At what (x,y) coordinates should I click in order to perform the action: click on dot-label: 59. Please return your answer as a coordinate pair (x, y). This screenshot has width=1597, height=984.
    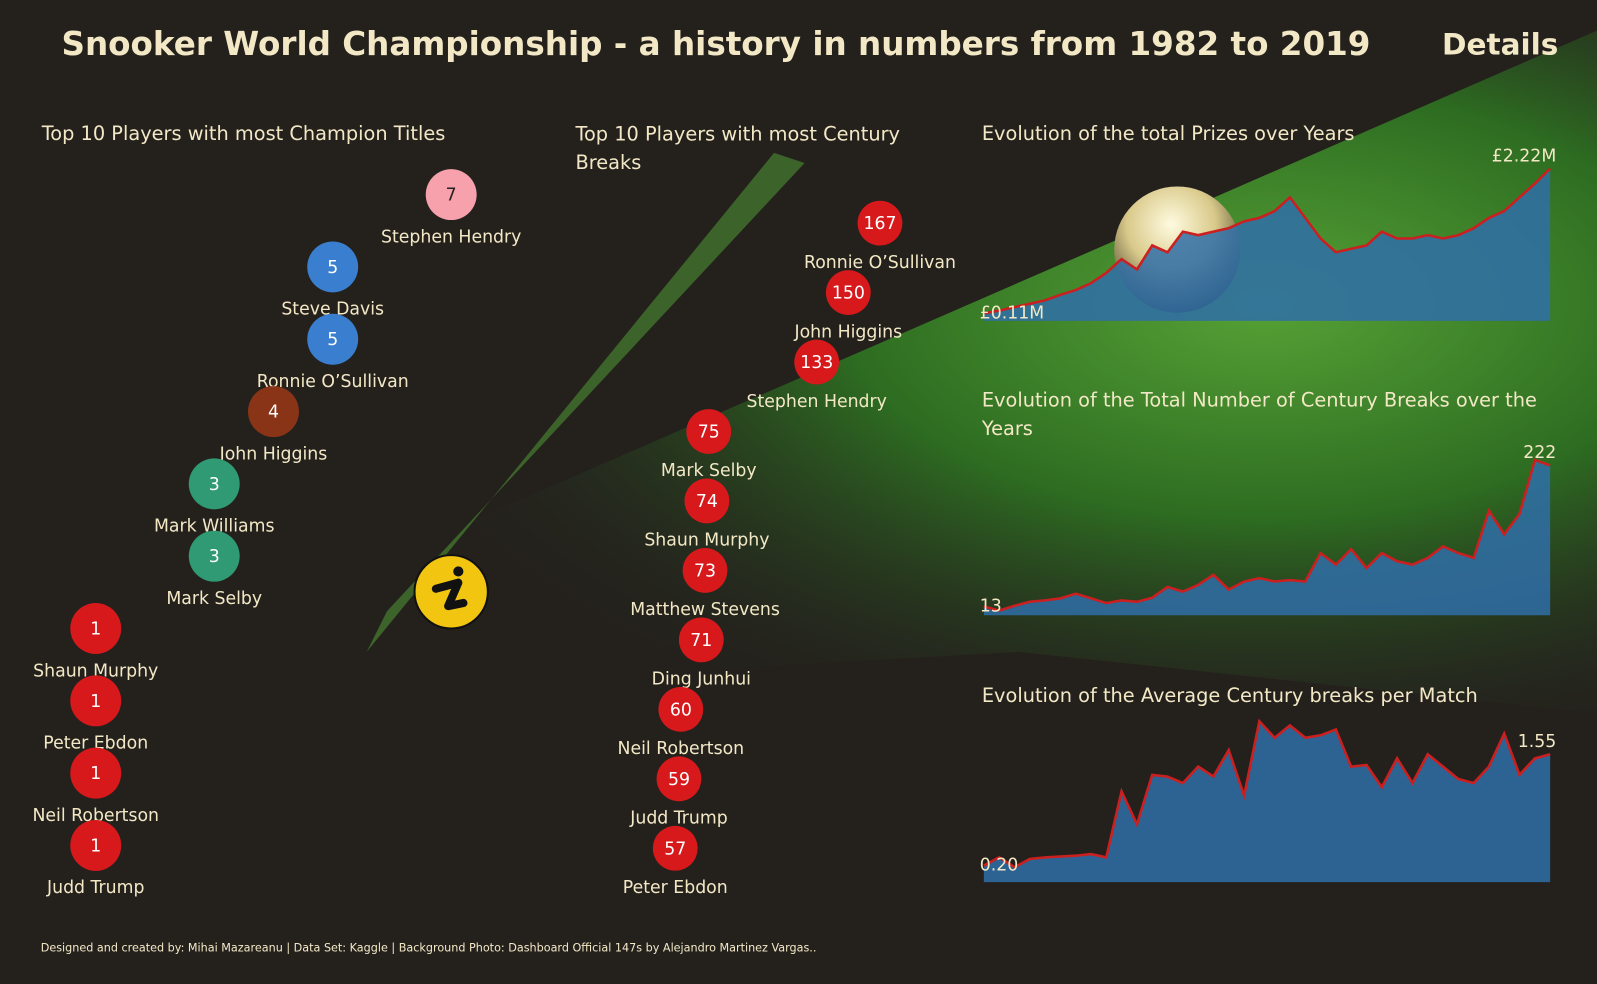
    Looking at the image, I should click on (679, 780).